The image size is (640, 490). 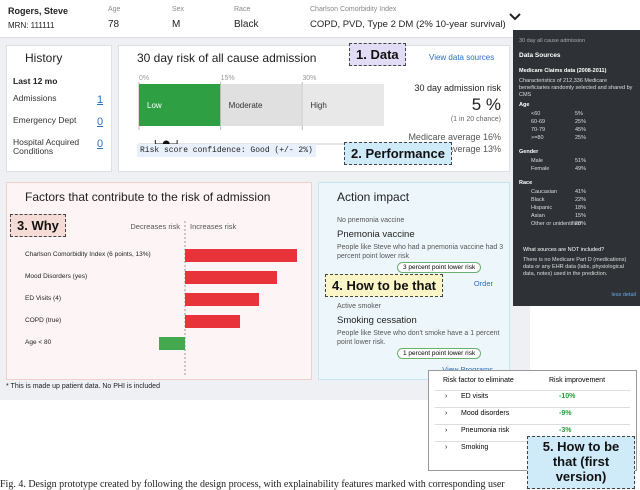 What do you see at coordinates (556, 224) in the screenshot?
I see `group-key: Other or unidentified` at bounding box center [556, 224].